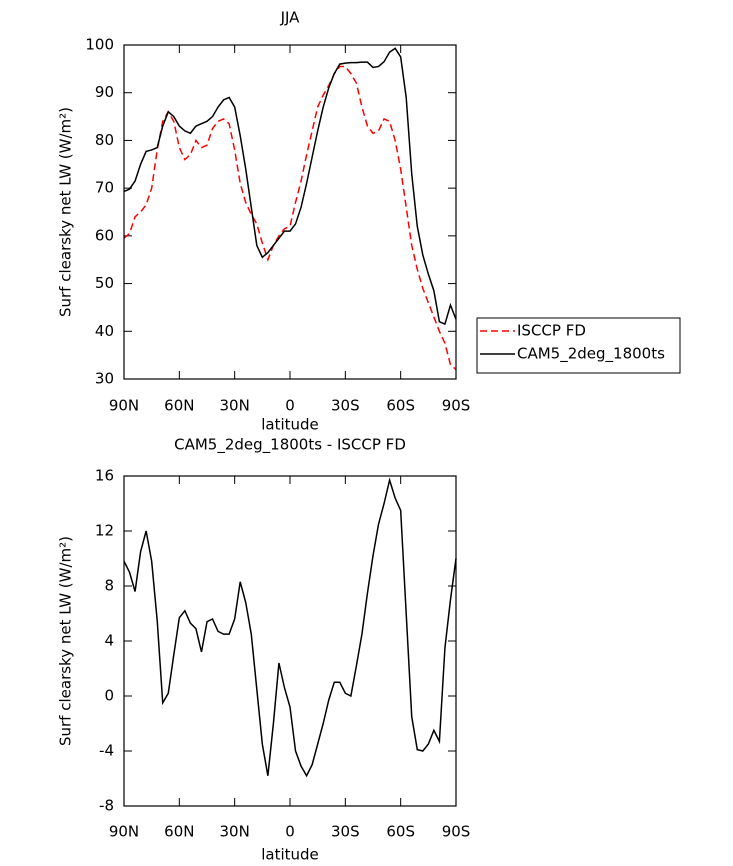 This screenshot has width=733, height=866. I want to click on chart-title: JJA, so click(290, 18).